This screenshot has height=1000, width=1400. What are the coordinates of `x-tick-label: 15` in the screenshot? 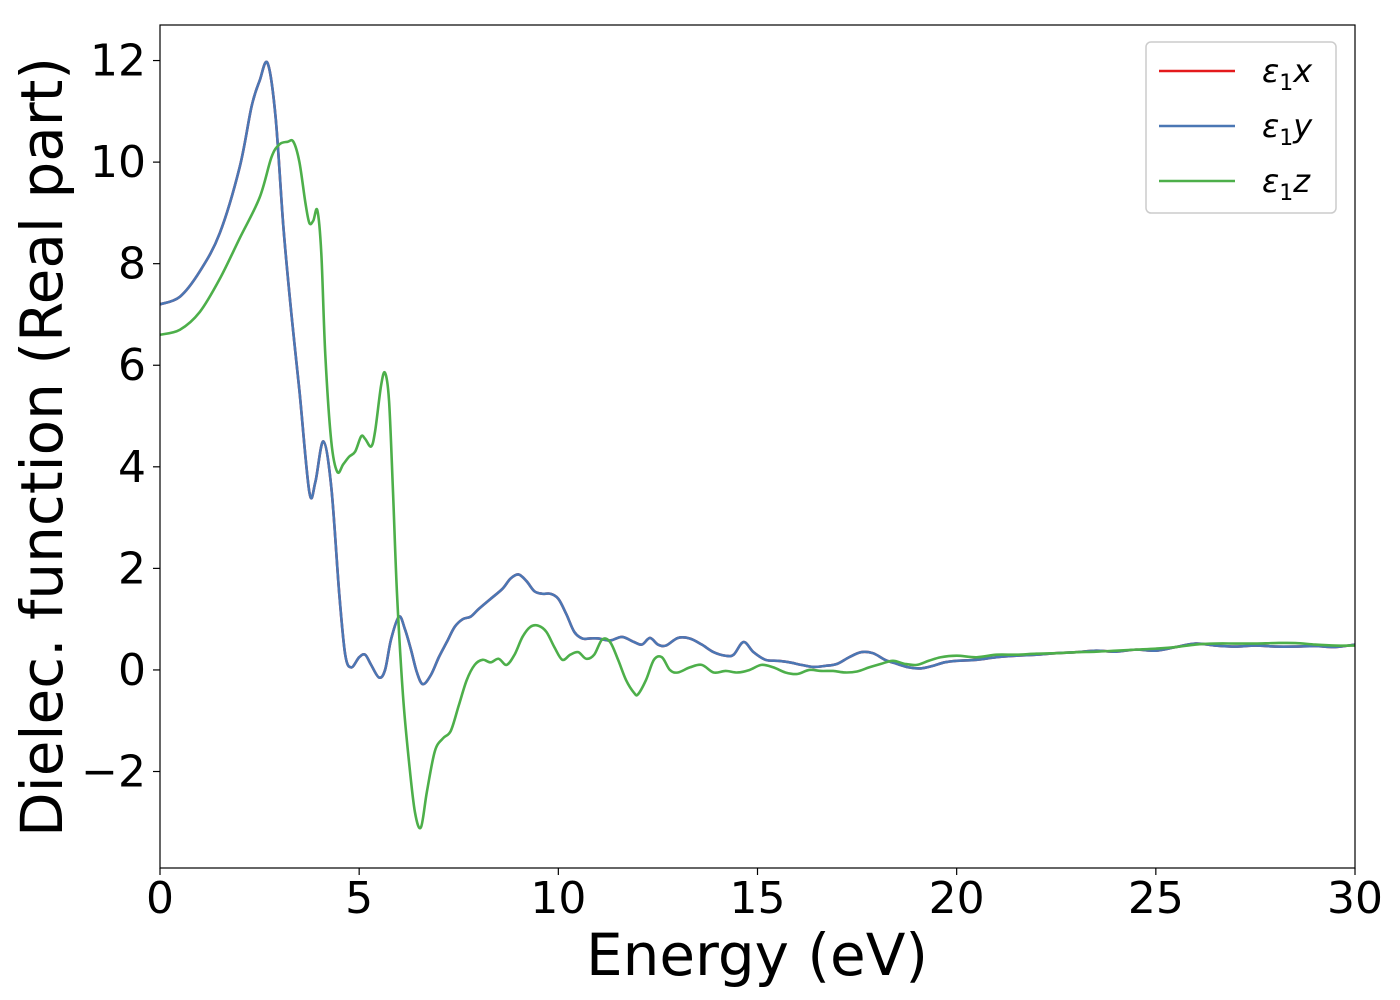 It's located at (758, 898).